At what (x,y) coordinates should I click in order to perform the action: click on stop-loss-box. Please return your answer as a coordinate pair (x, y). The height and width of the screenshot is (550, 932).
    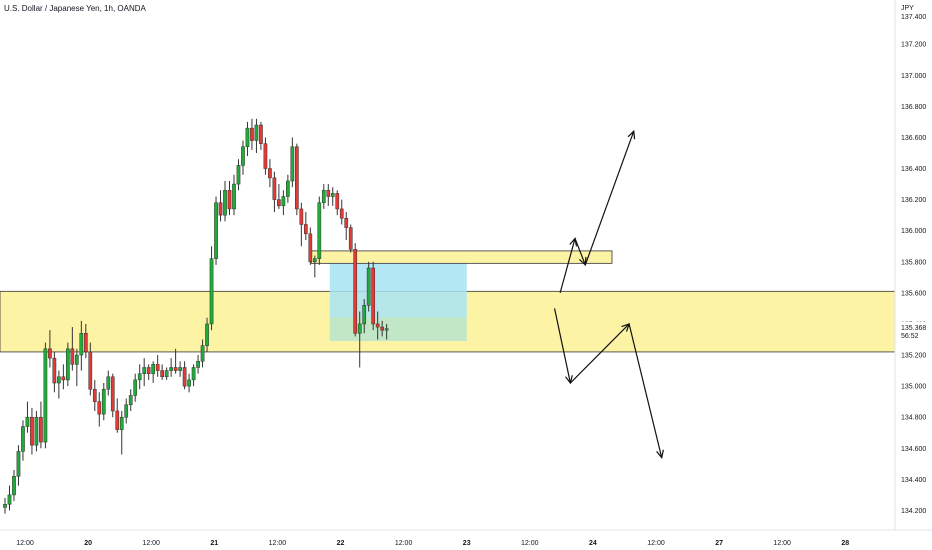
    Looking at the image, I should click on (398, 289).